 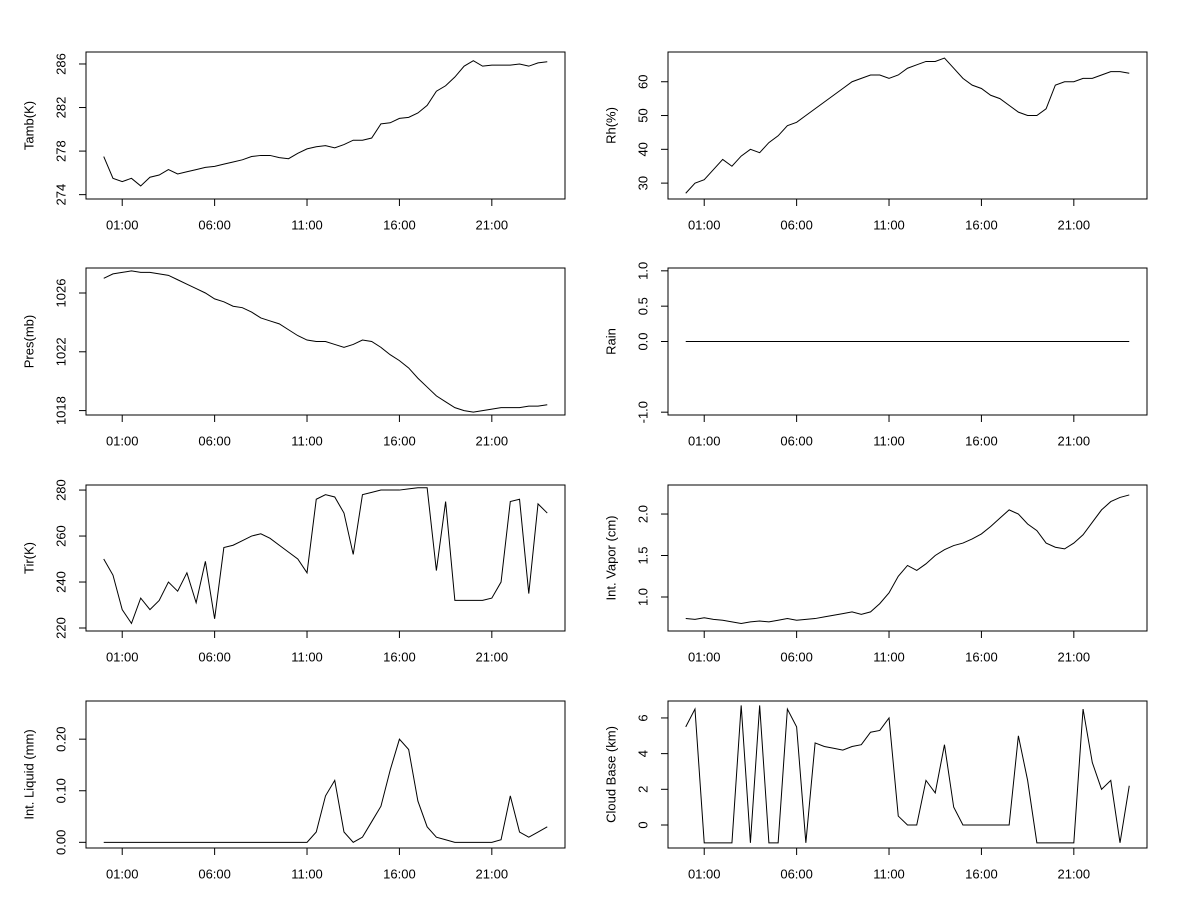 I want to click on y-axis-label: Rain, so click(x=610, y=341).